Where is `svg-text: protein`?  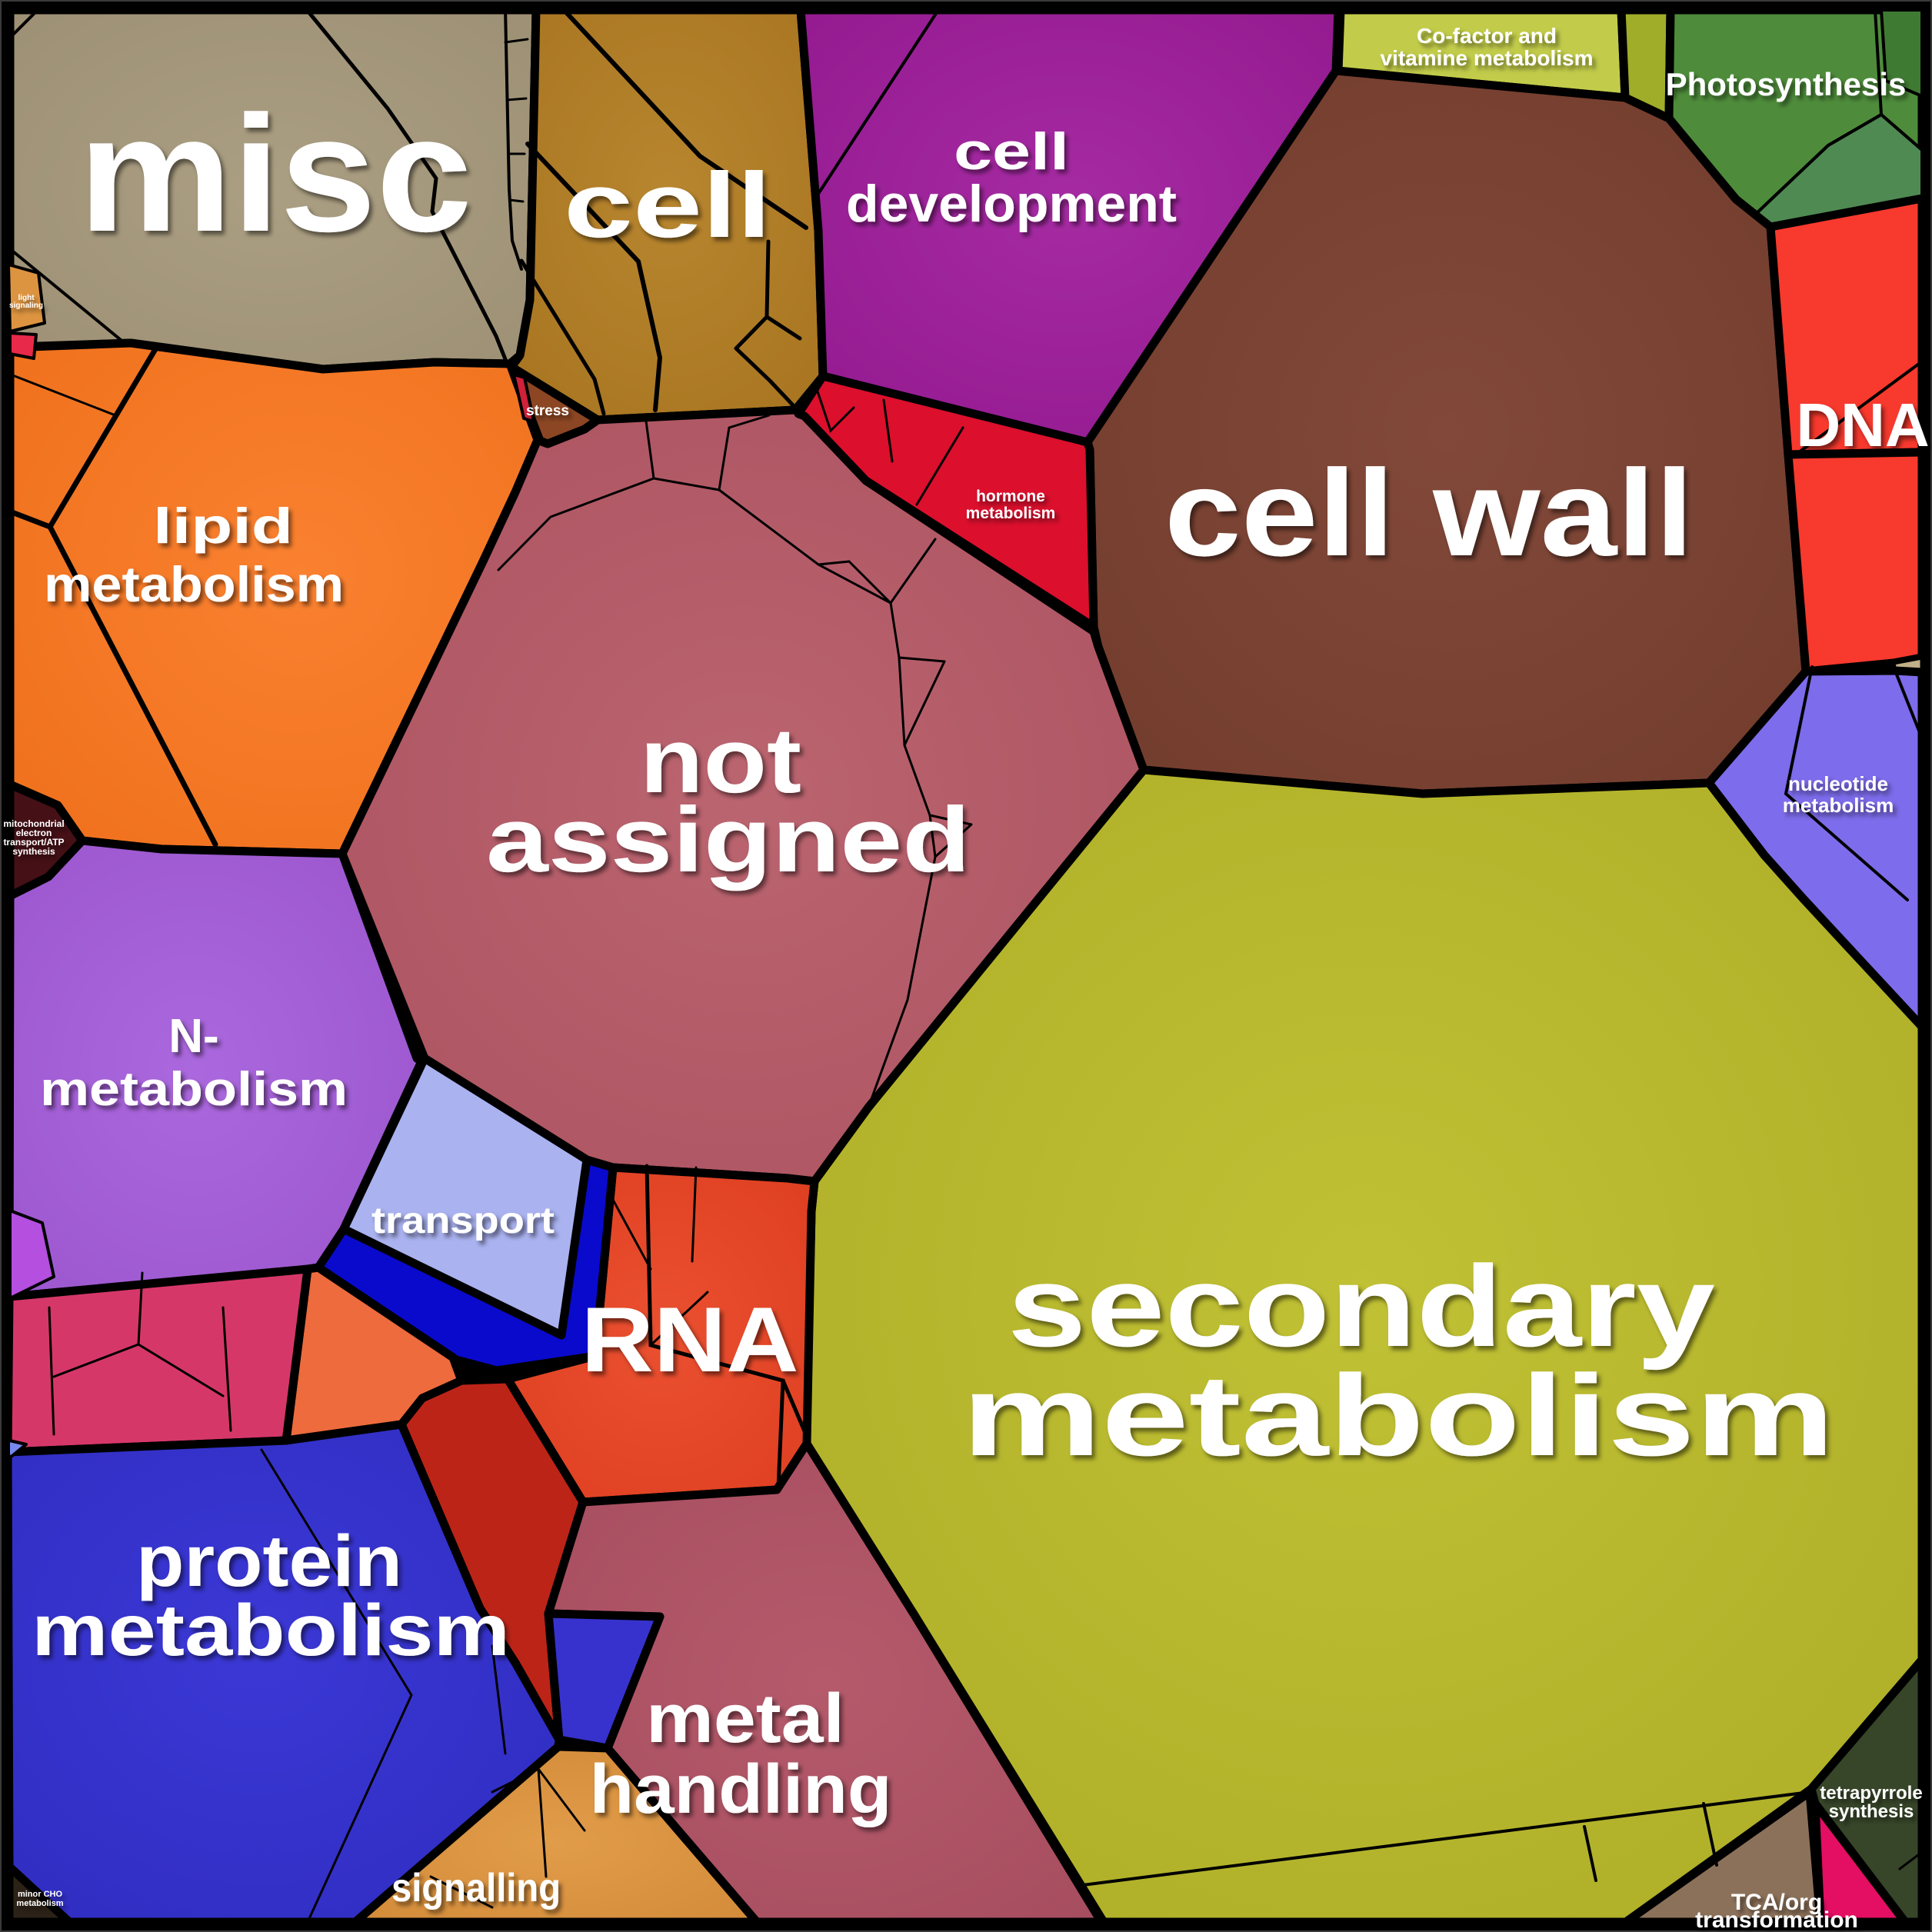 svg-text: protein is located at coordinates (269, 1561).